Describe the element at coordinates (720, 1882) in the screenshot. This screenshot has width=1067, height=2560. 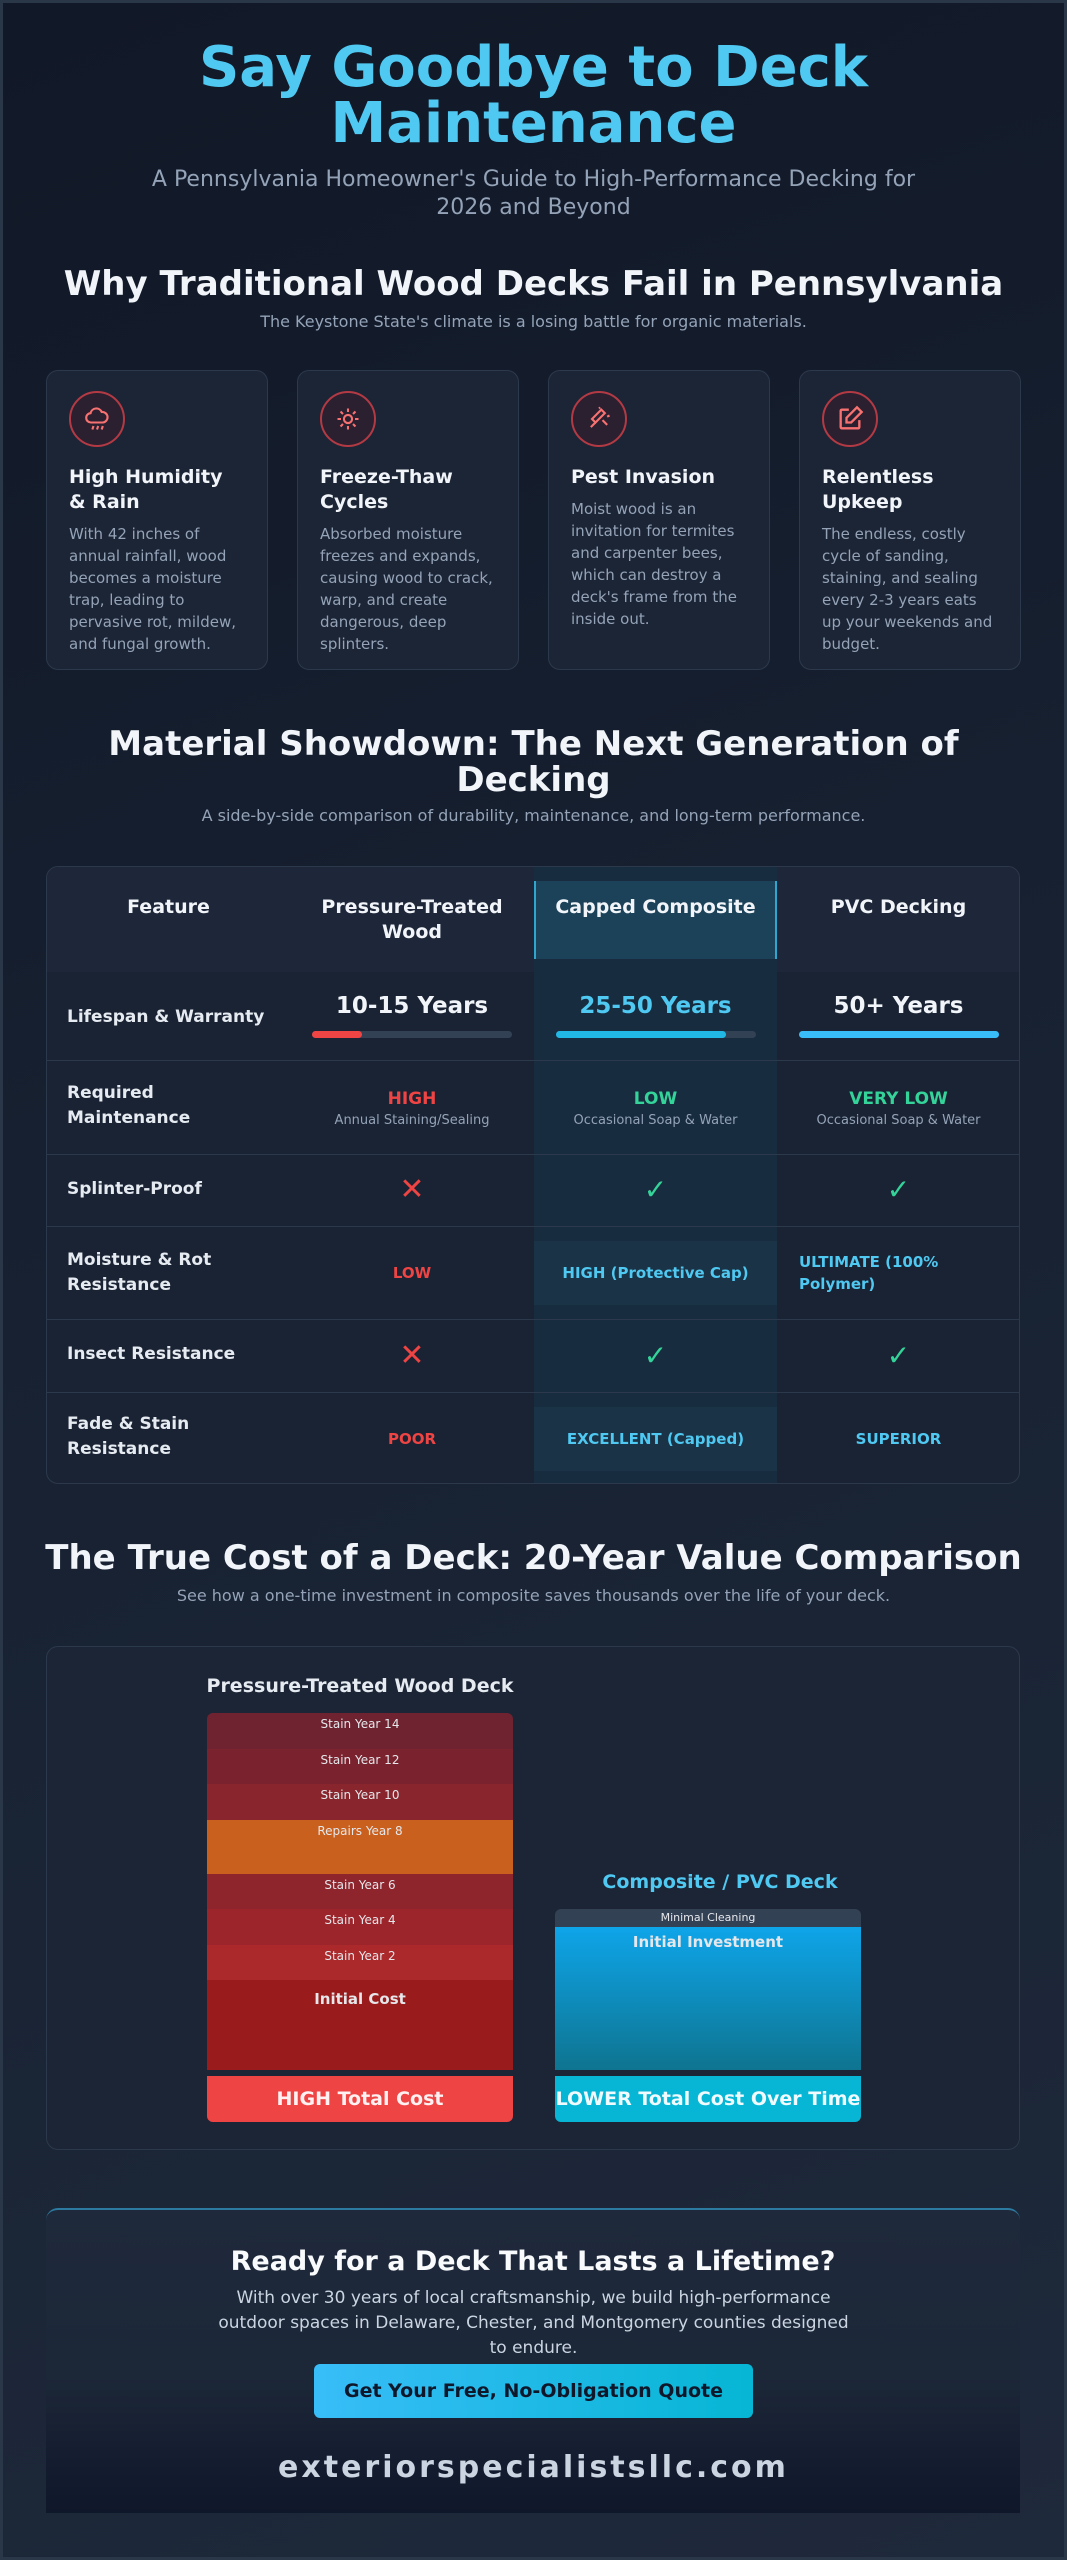
I see `composite-stack-title: Composite / PVC Deck` at that location.